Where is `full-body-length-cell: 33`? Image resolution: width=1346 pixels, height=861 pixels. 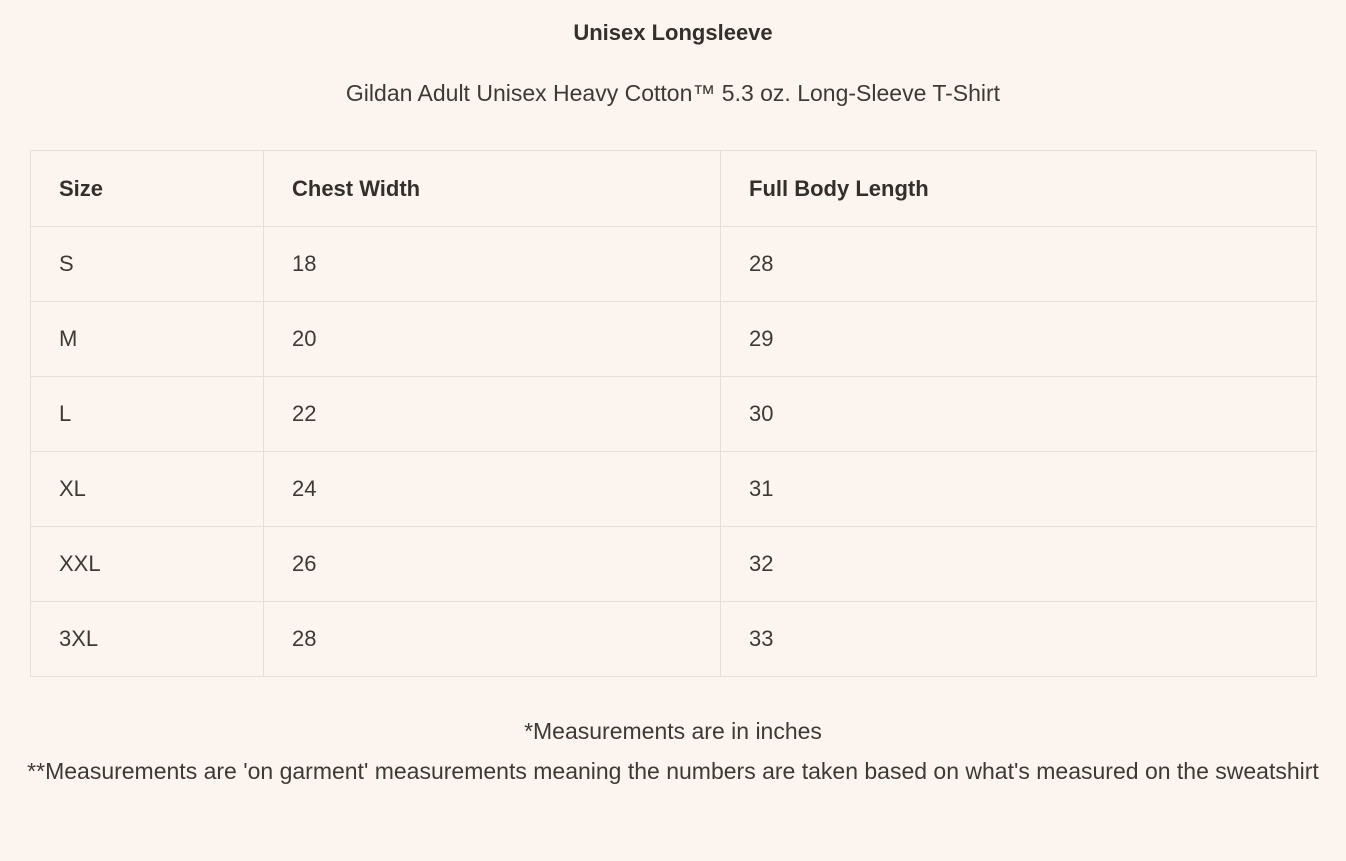
full-body-length-cell: 33 is located at coordinates (1018, 639).